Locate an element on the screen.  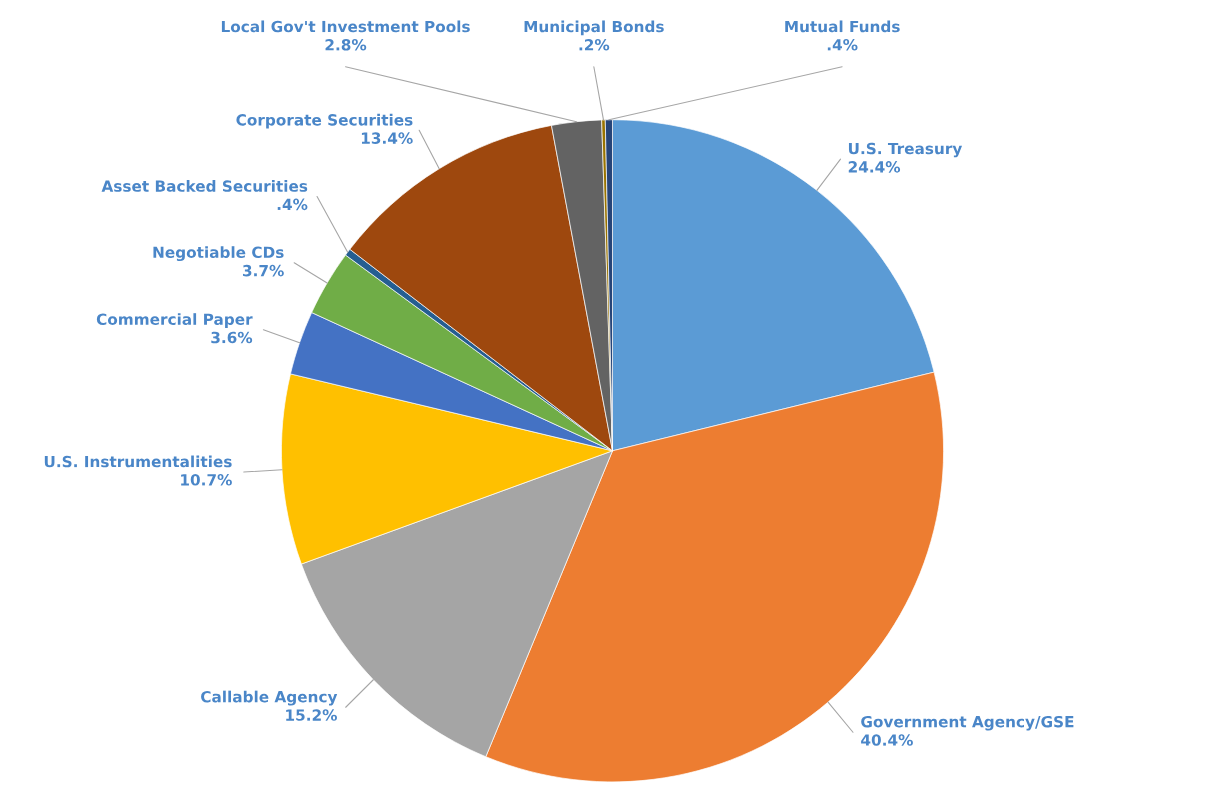
slice-label: Mutual Funds is located at coordinates (842, 26).